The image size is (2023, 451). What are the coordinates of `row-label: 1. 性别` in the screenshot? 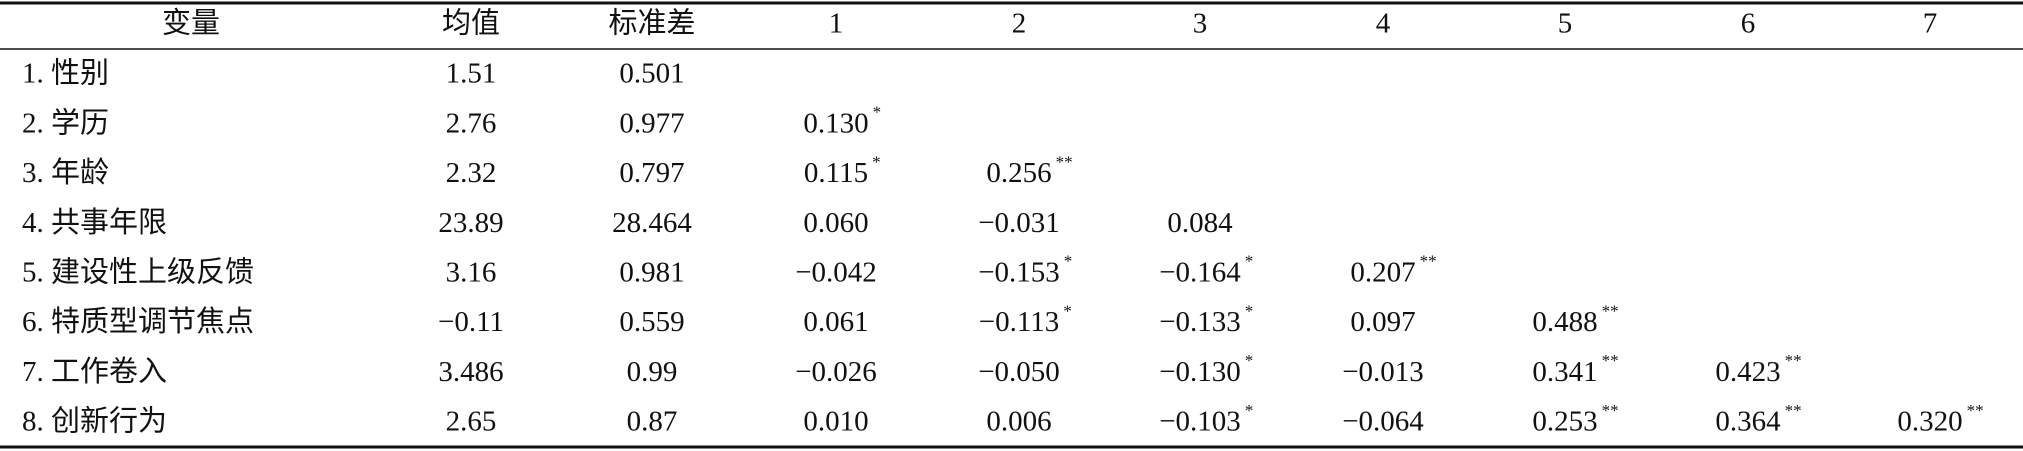 It's located at (65, 73).